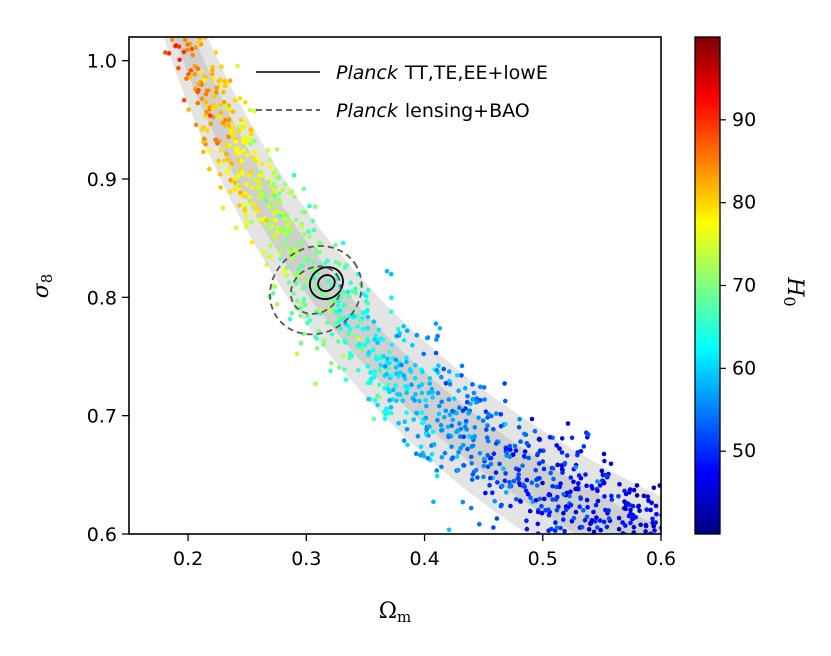  What do you see at coordinates (402, 92) in the screenshot?
I see `legend: Planck TT,TE,EE+lowE Planck lensing+BAO` at bounding box center [402, 92].